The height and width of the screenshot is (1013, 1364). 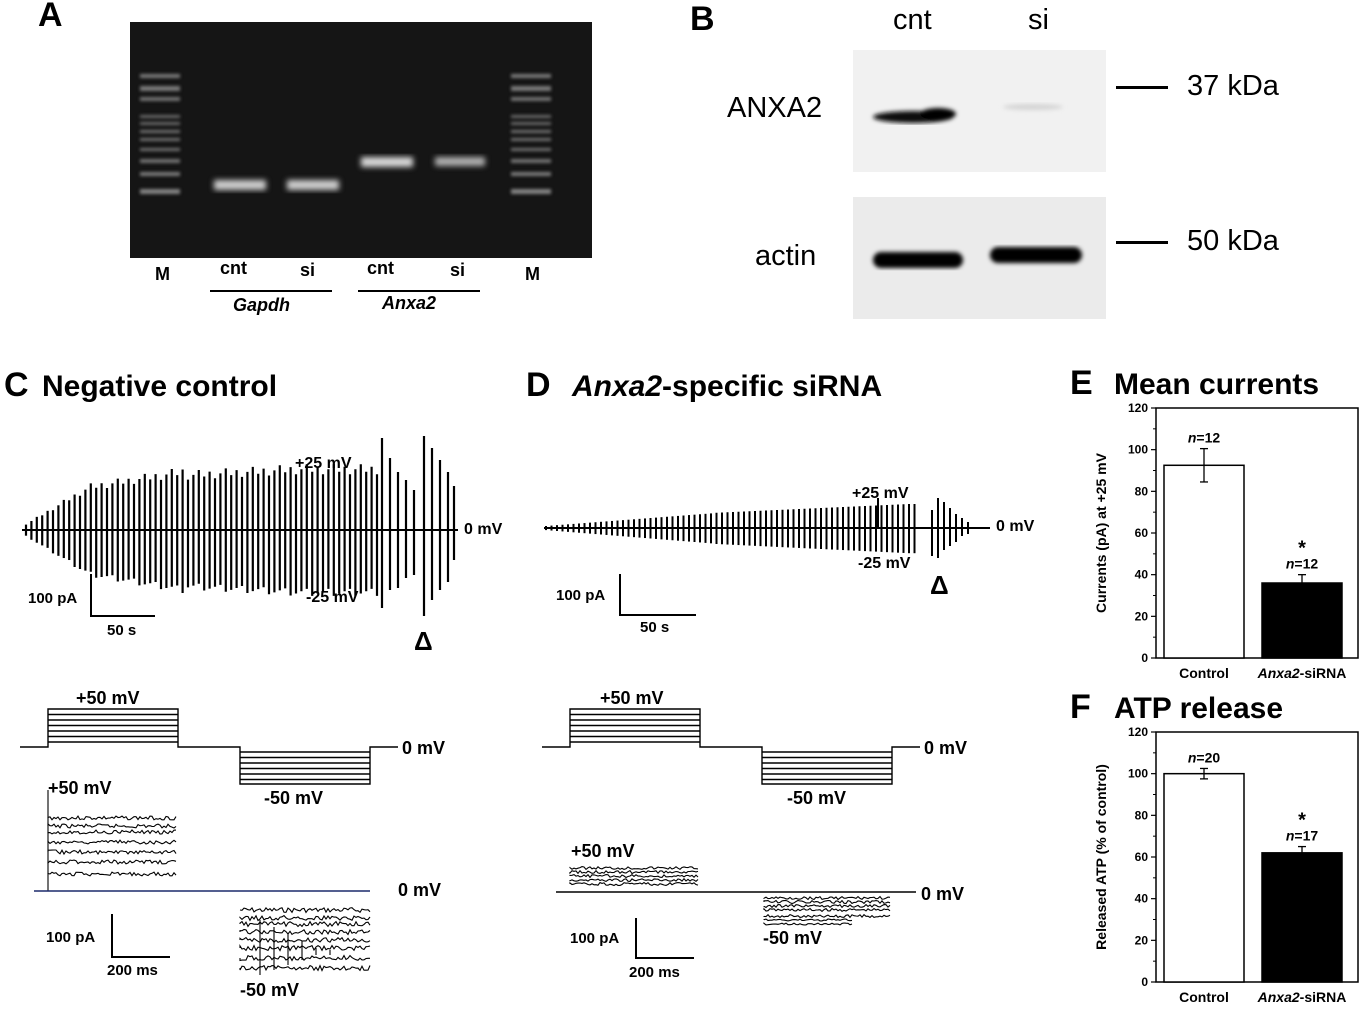 I want to click on y-tick-label: 0, so click(x=1144, y=982).